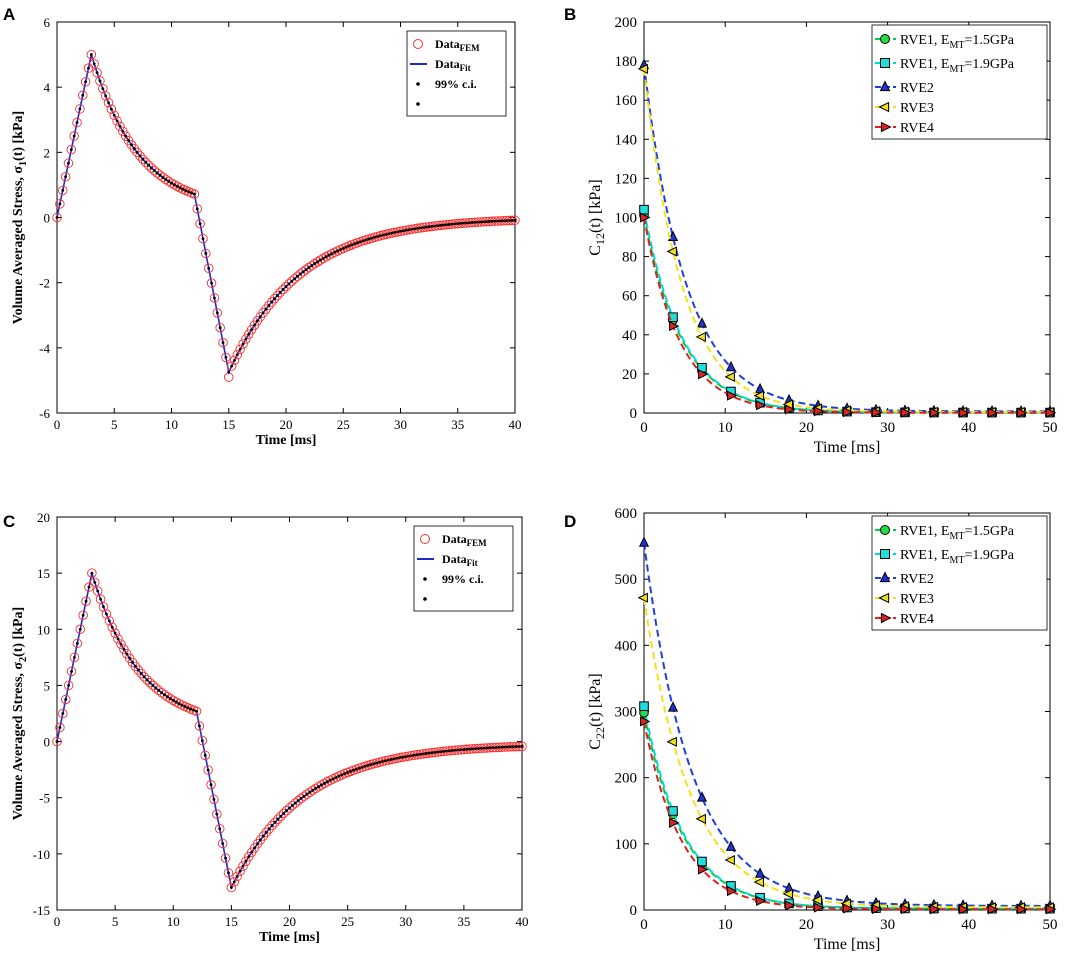 The image size is (1065, 961). Describe the element at coordinates (115, 921) in the screenshot. I see `x-tick-label: 5` at that location.